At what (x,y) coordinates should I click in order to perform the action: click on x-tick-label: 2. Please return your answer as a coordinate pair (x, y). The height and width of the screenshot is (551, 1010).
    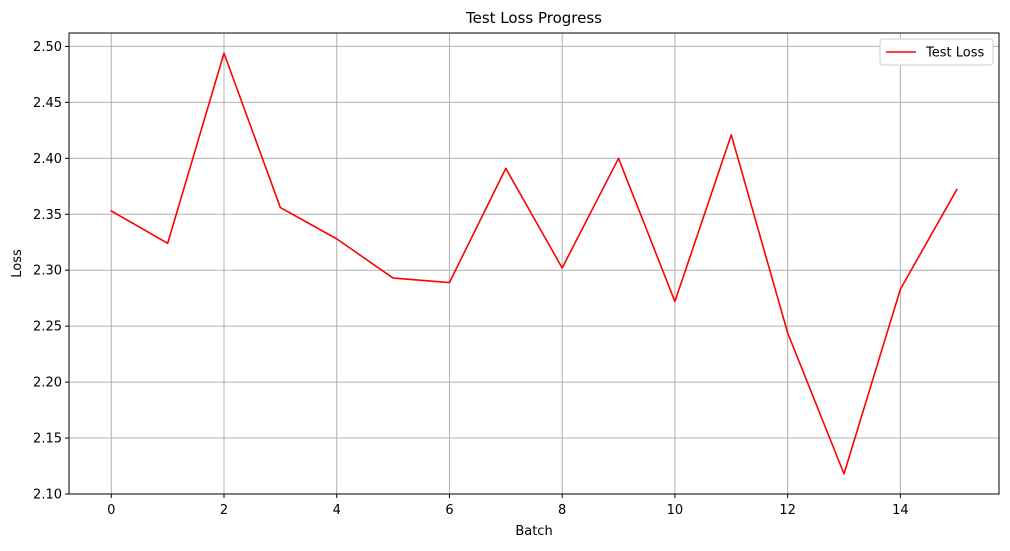
    Looking at the image, I should click on (224, 510).